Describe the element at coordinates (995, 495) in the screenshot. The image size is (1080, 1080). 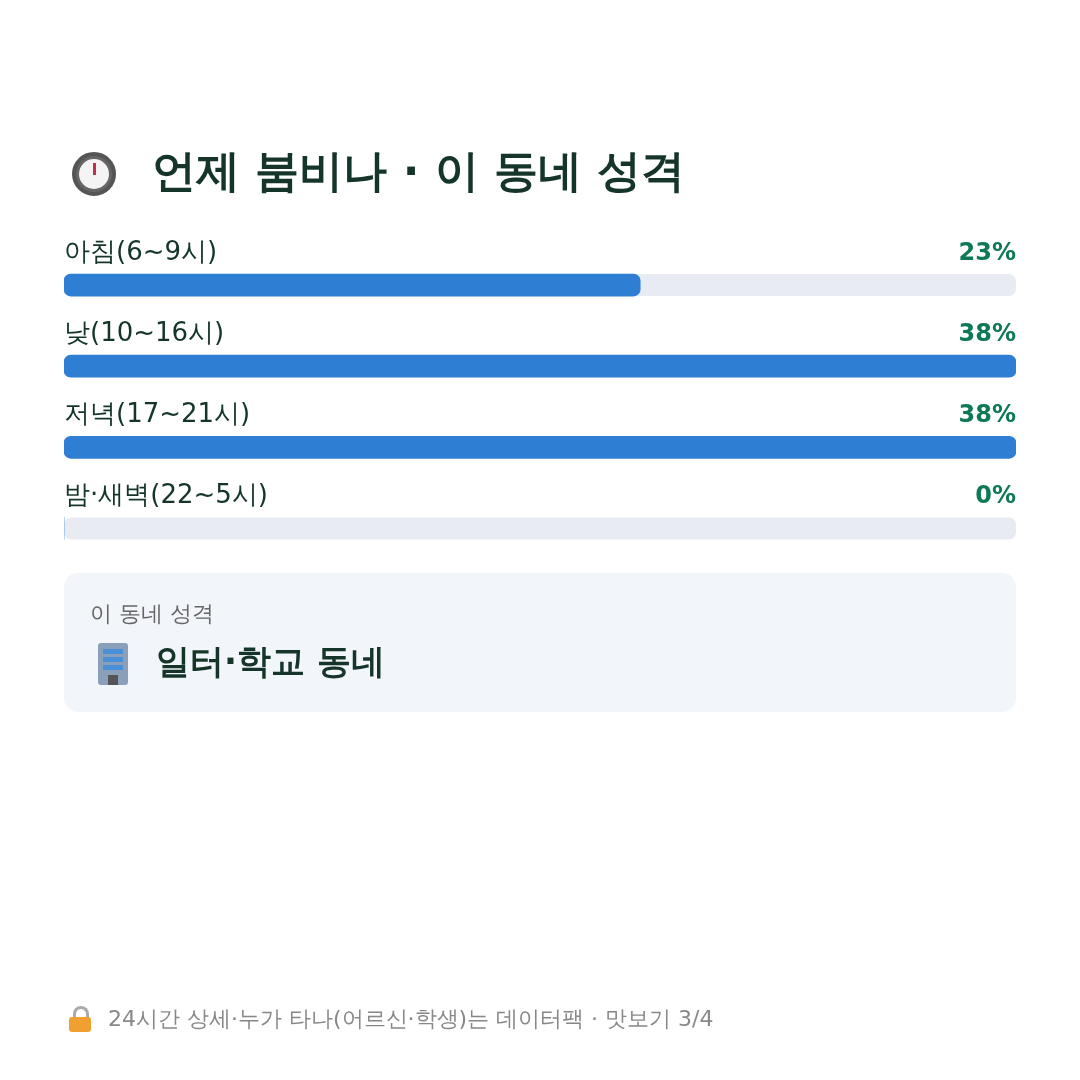
I see `data-label: 0%` at that location.